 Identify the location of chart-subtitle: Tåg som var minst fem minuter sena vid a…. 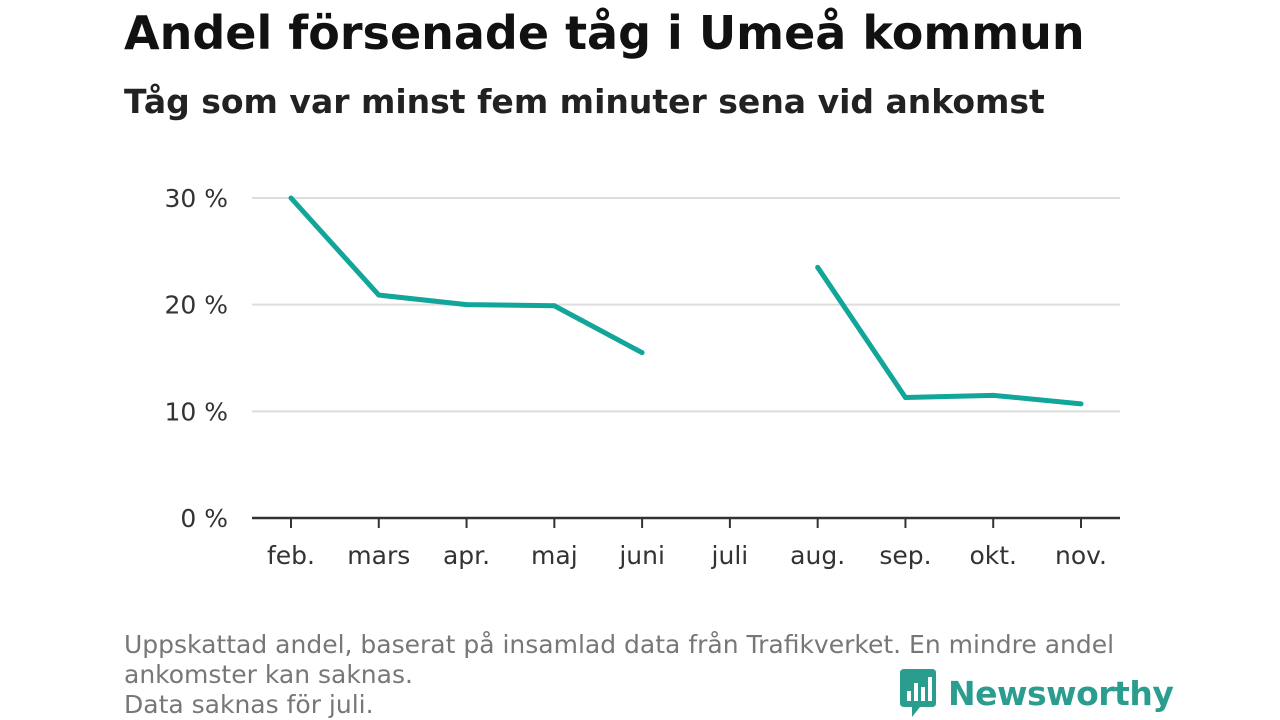
(584, 101).